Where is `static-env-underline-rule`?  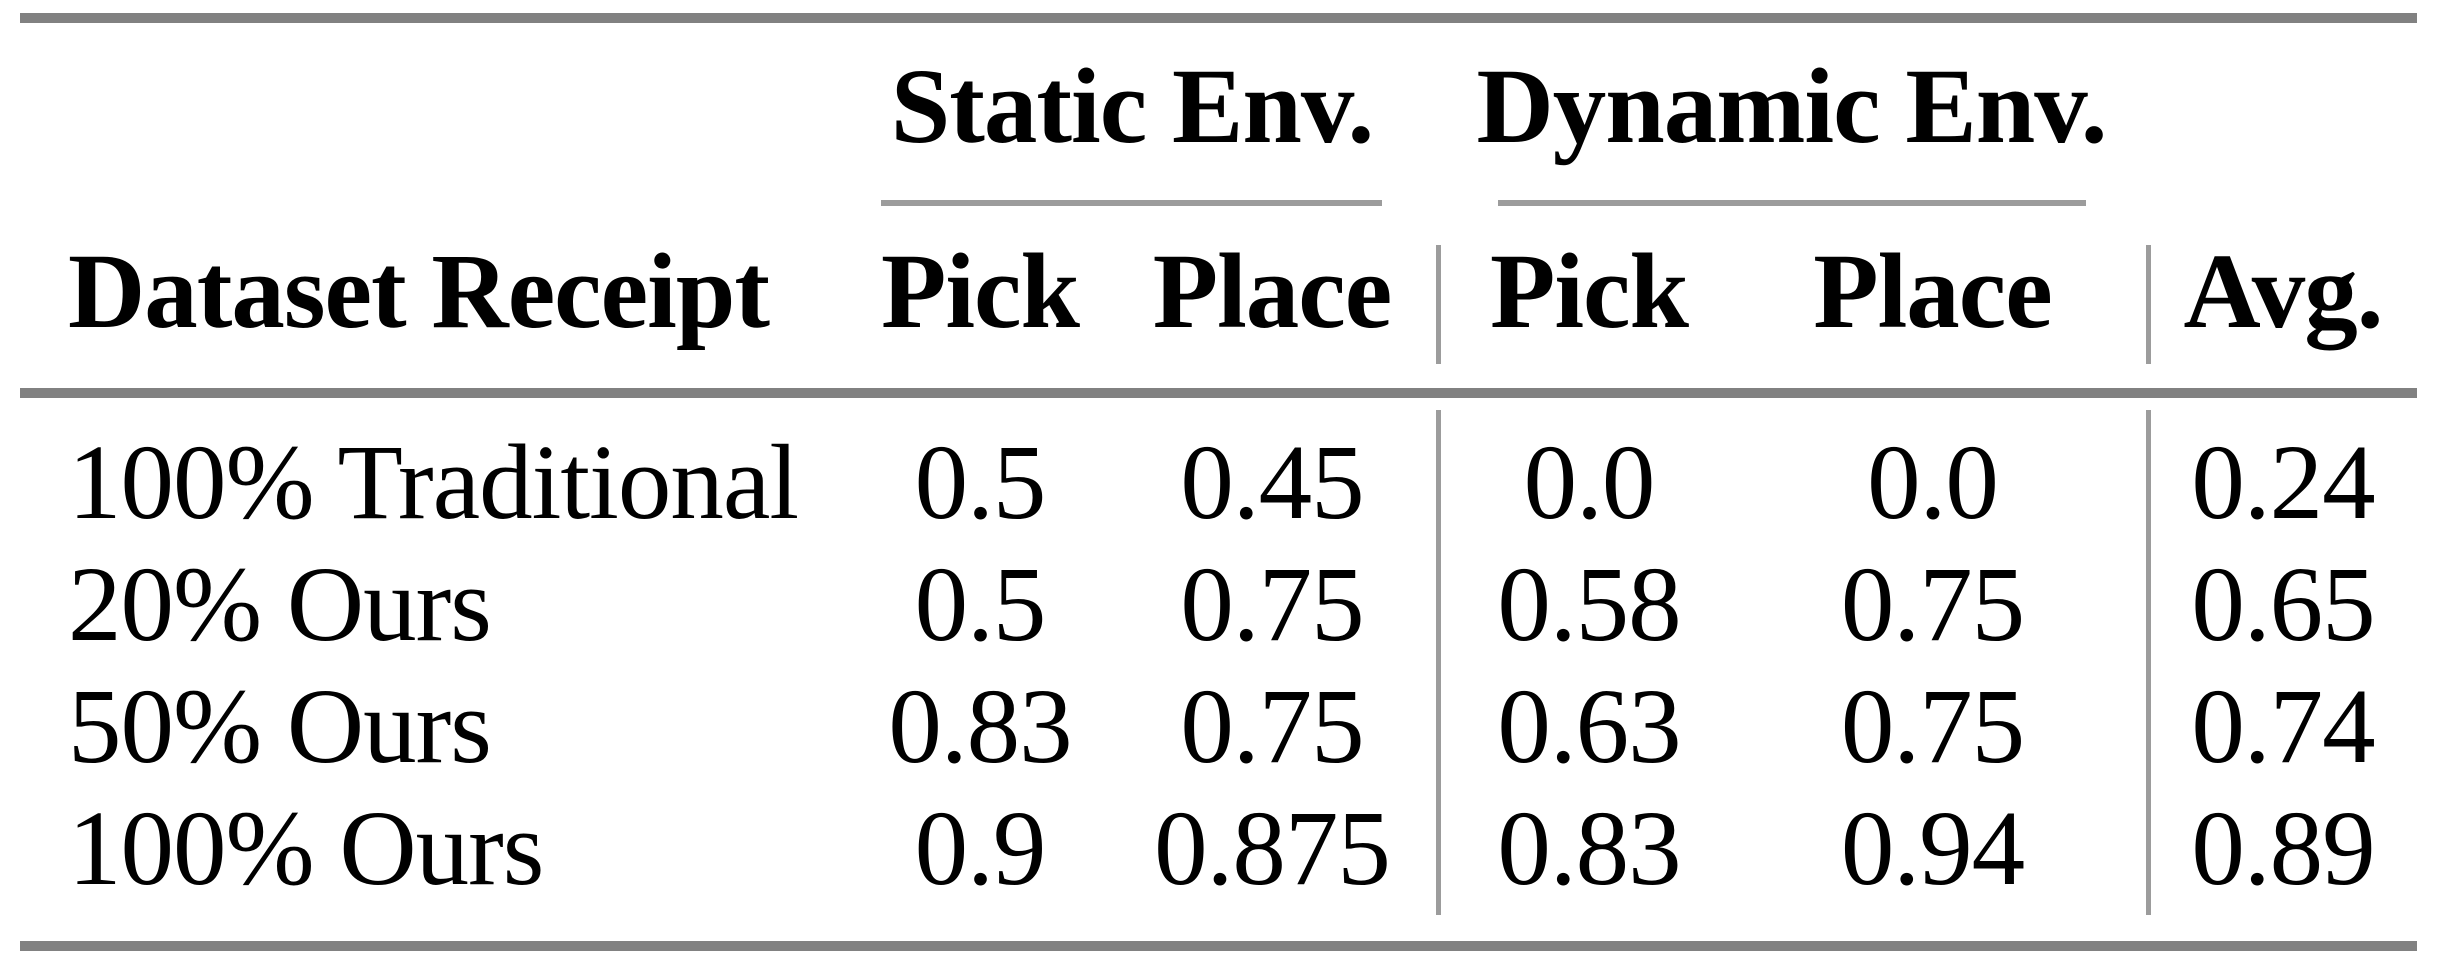 static-env-underline-rule is located at coordinates (1131, 203).